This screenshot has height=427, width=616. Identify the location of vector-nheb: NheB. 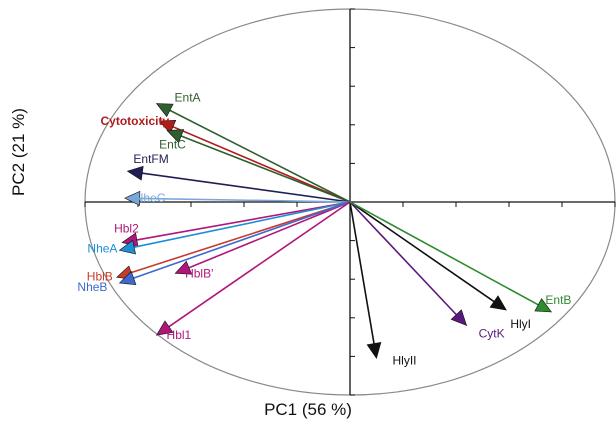
(214, 247).